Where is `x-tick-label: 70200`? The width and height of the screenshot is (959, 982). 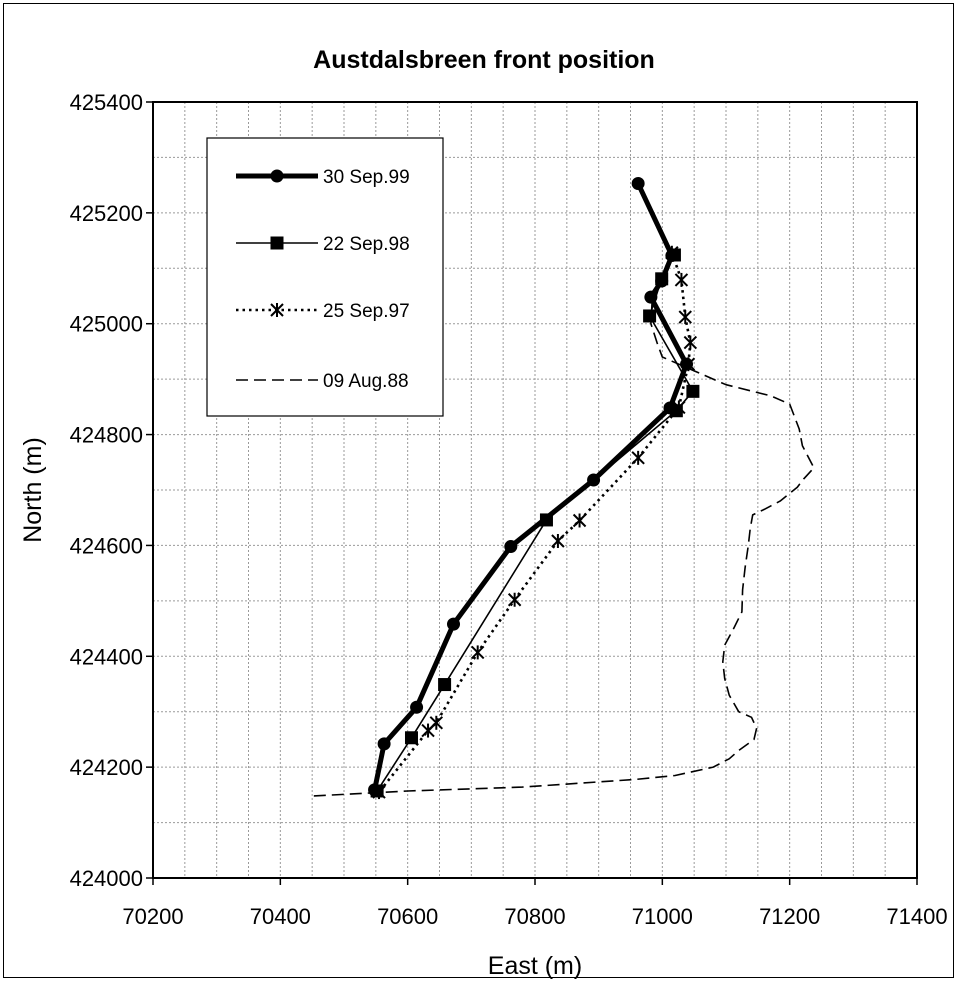 x-tick-label: 70200 is located at coordinates (152, 916).